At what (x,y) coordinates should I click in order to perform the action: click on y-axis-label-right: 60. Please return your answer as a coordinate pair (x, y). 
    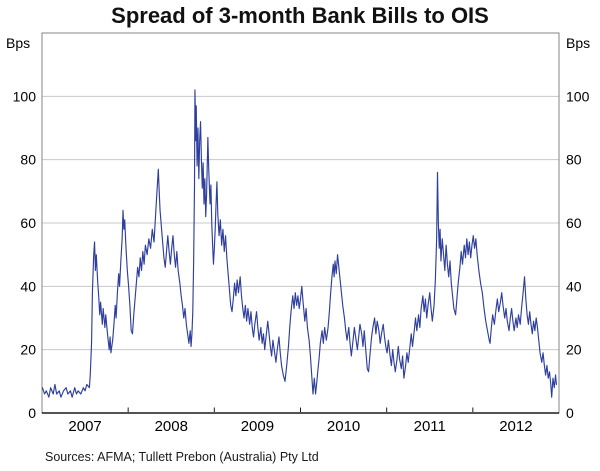
    Looking at the image, I should click on (574, 223).